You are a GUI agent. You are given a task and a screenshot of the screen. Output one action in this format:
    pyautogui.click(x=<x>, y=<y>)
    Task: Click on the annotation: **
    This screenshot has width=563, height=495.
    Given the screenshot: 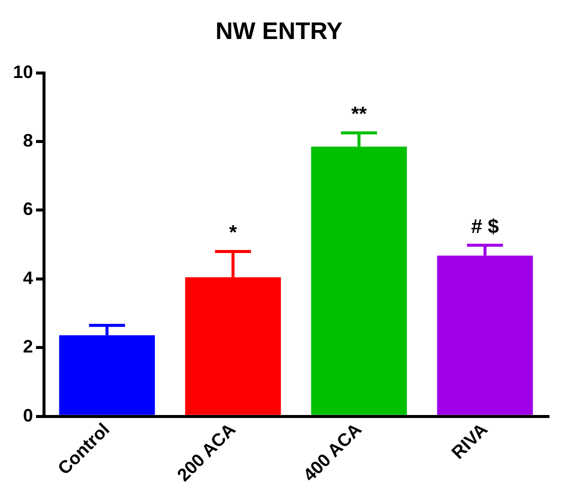 What is the action you would take?
    pyautogui.click(x=359, y=114)
    